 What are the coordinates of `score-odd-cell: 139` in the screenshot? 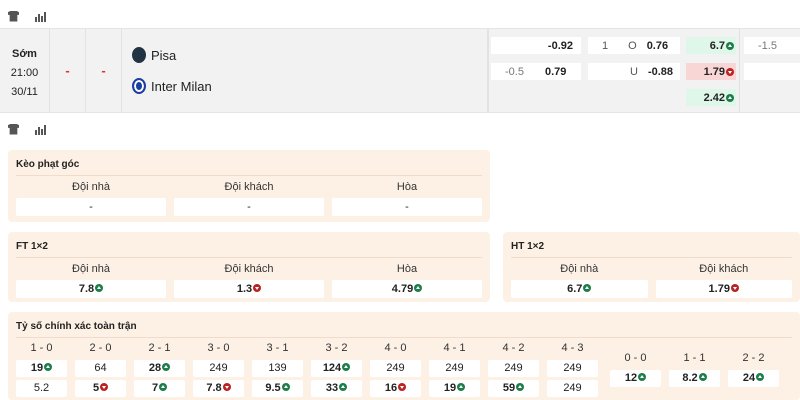 It's located at (277, 368).